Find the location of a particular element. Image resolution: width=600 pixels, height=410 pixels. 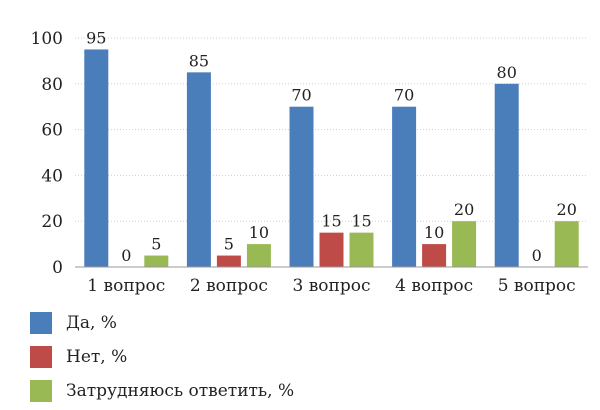

y-tick-label: 40 is located at coordinates (52, 176).